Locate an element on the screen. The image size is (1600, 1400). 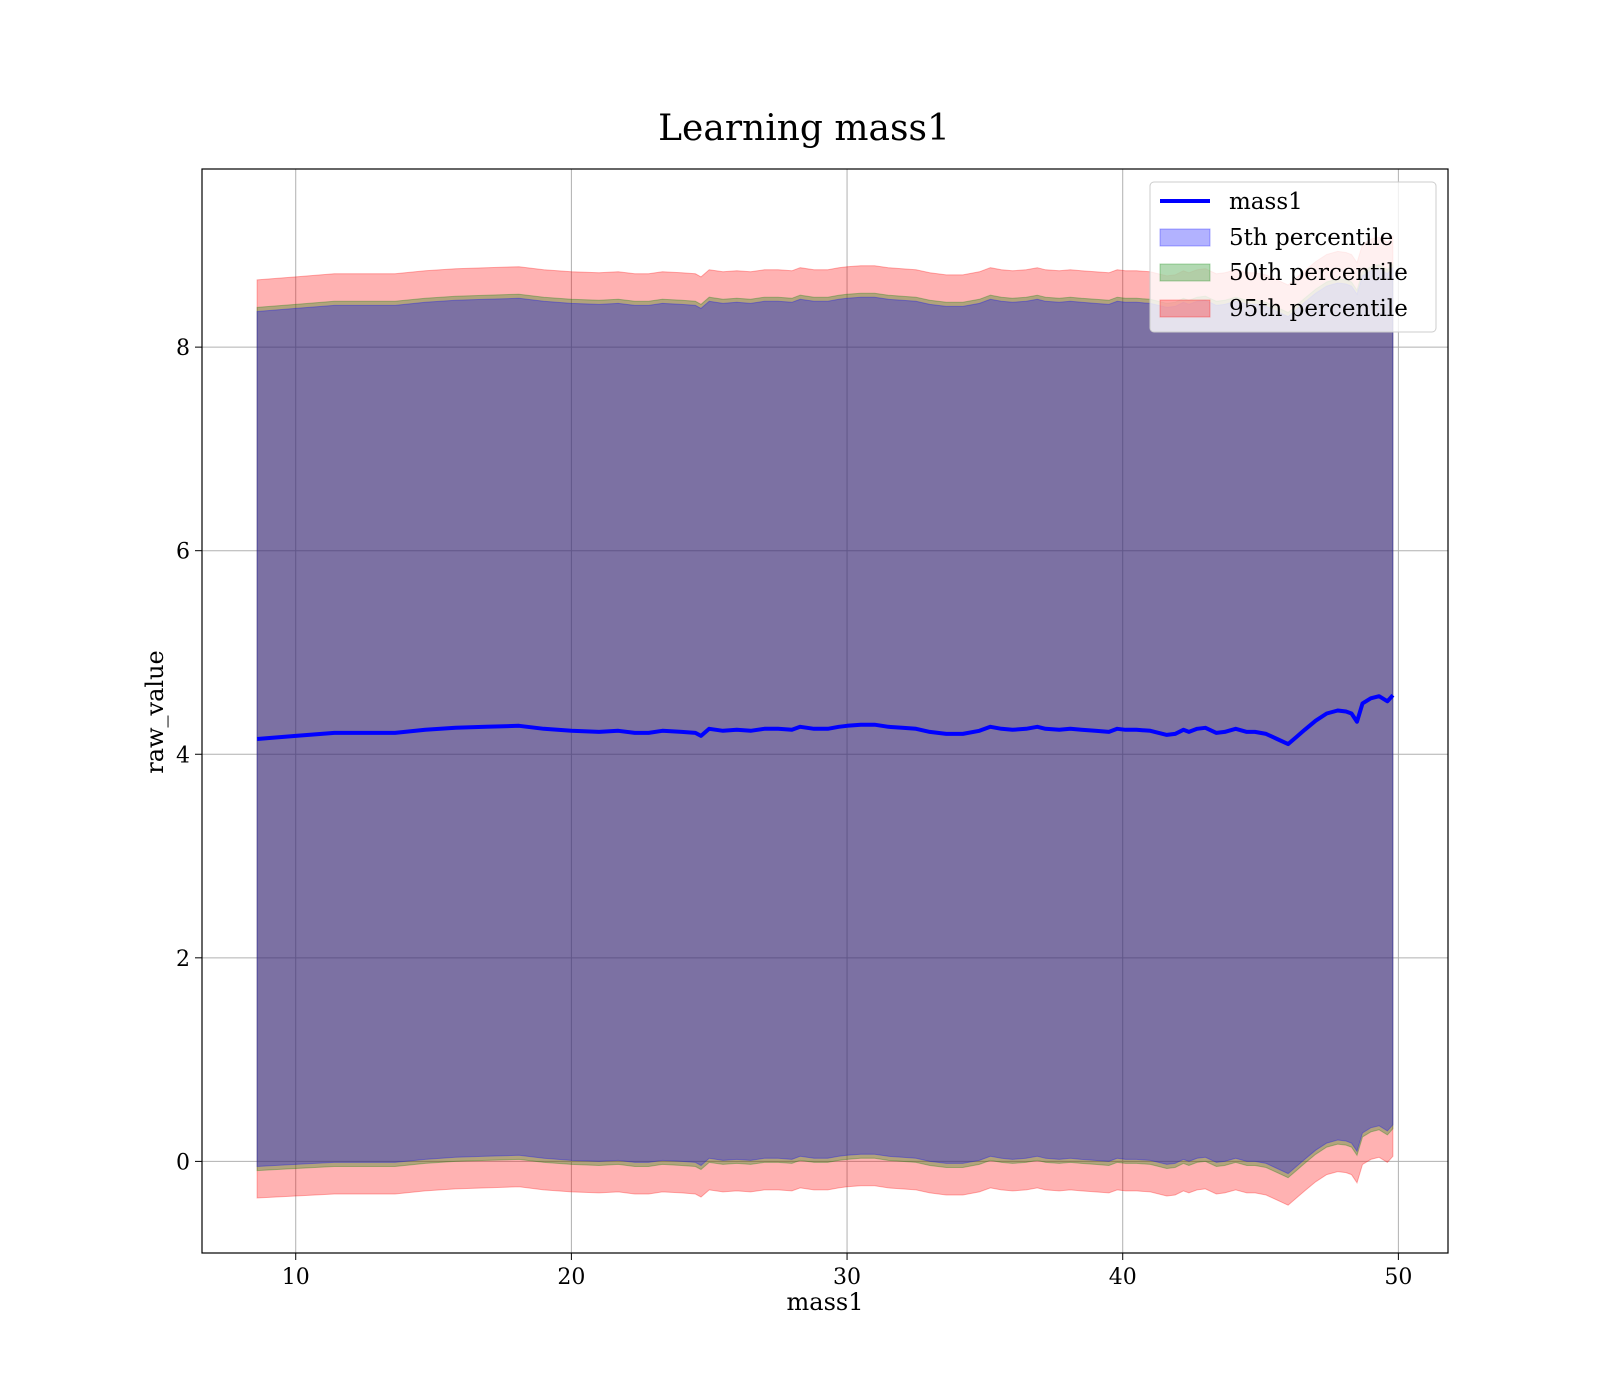
x-tick-label: 30 is located at coordinates (847, 1277).